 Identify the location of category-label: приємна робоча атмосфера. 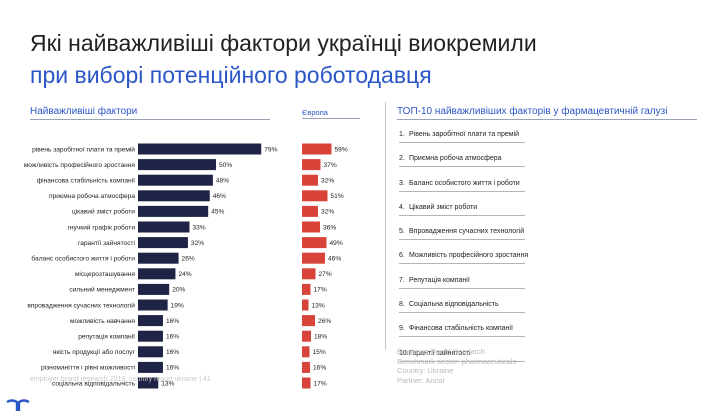
(92, 196).